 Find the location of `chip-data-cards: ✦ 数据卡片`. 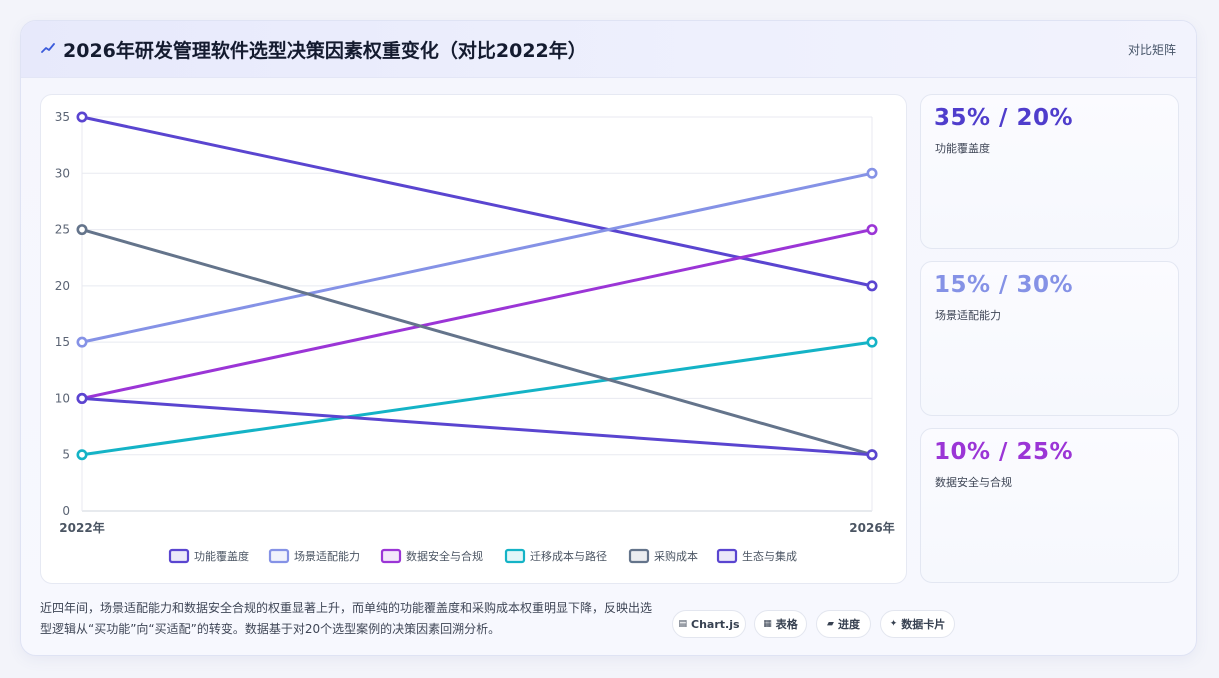

chip-data-cards: ✦ 数据卡片 is located at coordinates (917, 624).